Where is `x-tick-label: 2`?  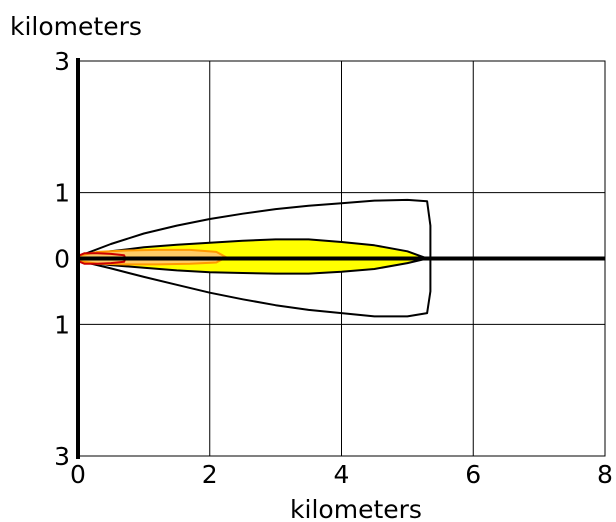 x-tick-label: 2 is located at coordinates (210, 474).